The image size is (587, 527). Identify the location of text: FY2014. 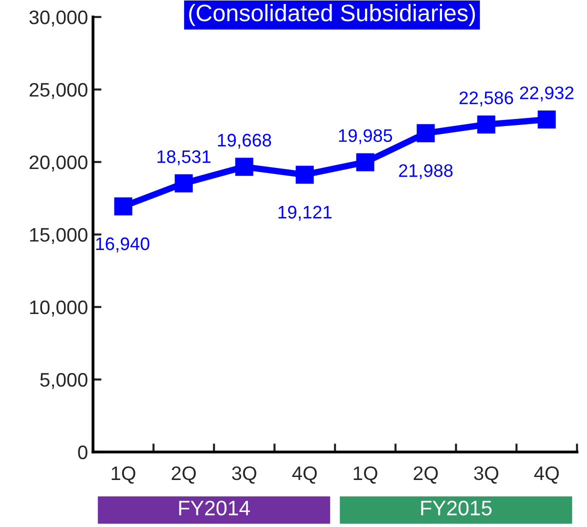
(214, 508).